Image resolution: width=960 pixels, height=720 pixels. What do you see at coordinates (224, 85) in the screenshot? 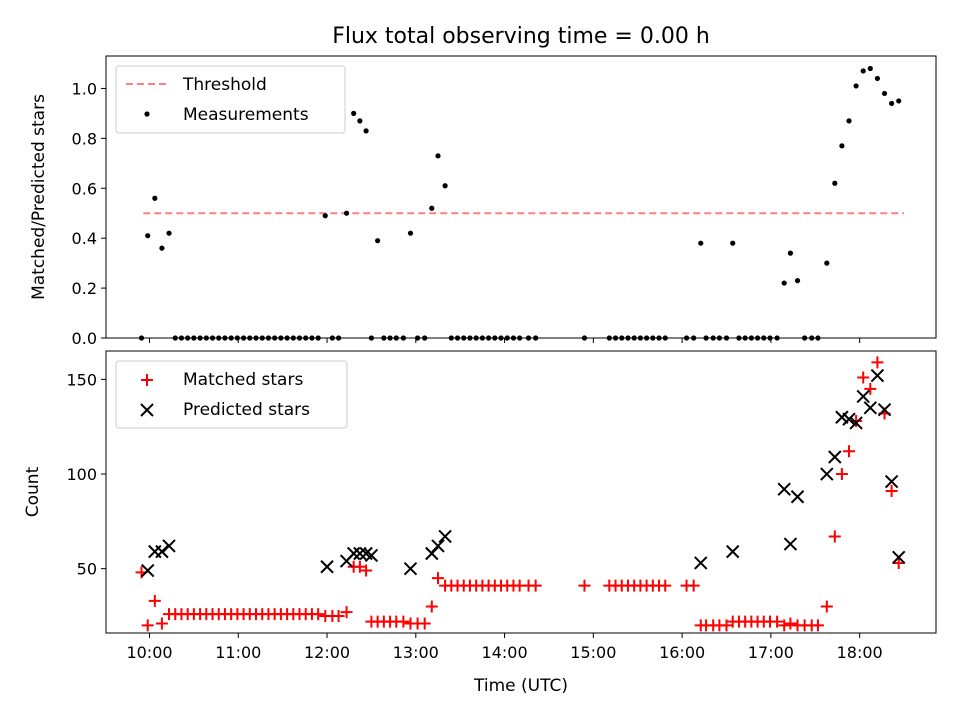
I see `legend-threshold-label: Threshold` at bounding box center [224, 85].